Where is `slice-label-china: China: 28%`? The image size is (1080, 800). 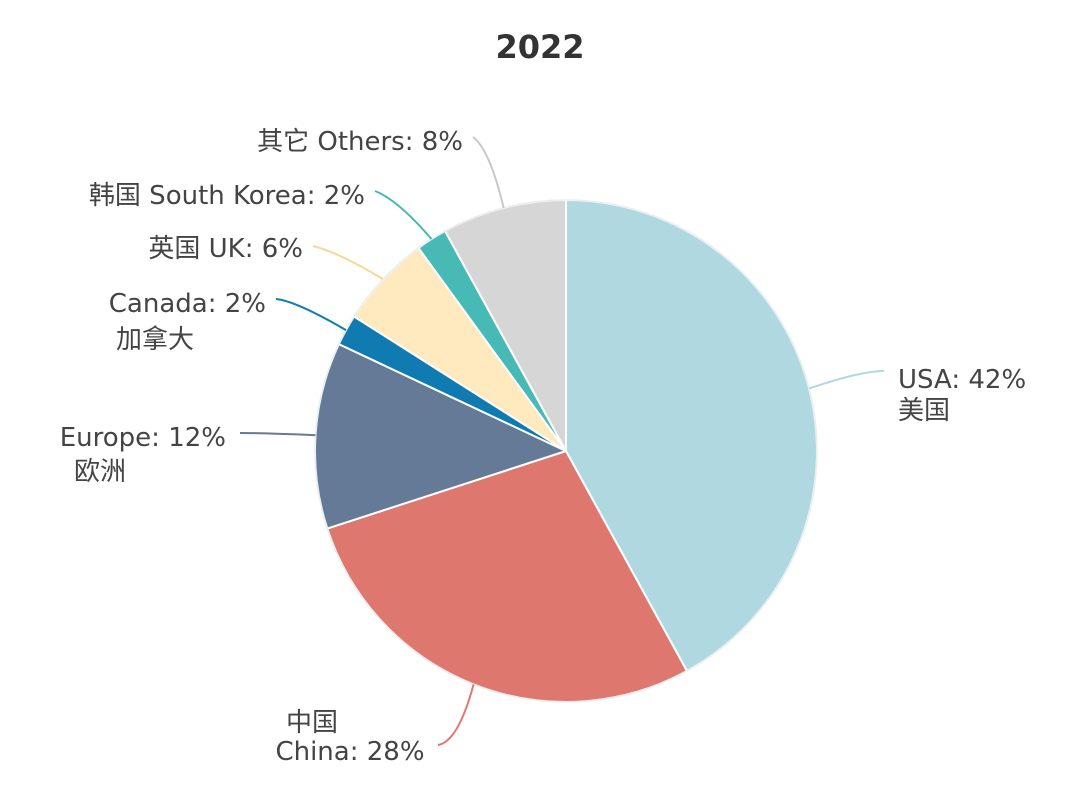 slice-label-china: China: 28% is located at coordinates (349, 752).